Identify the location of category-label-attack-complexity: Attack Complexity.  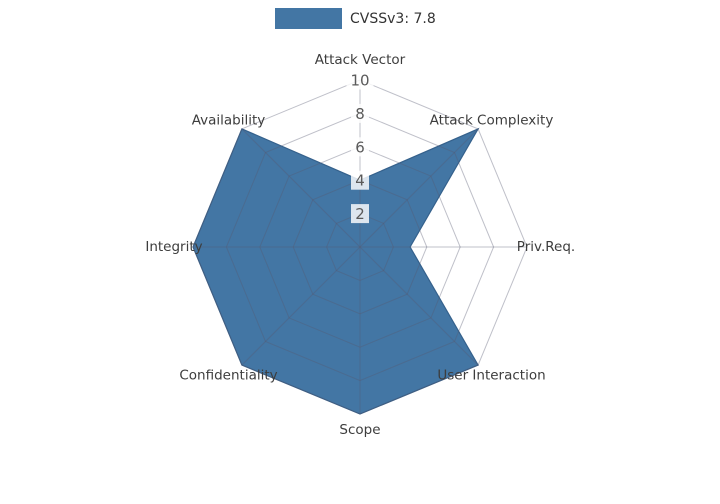
(492, 121).